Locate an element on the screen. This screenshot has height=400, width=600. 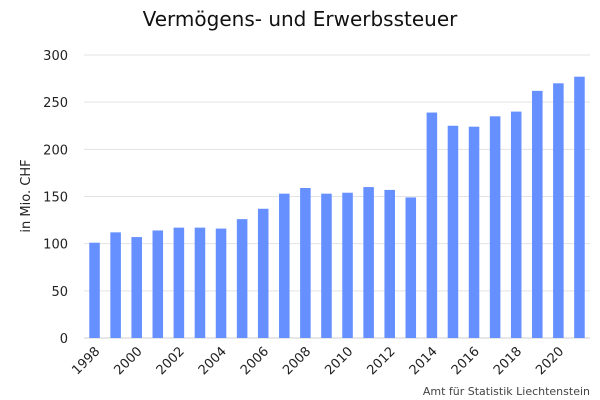
y-tick-label: 50 is located at coordinates (59, 292).